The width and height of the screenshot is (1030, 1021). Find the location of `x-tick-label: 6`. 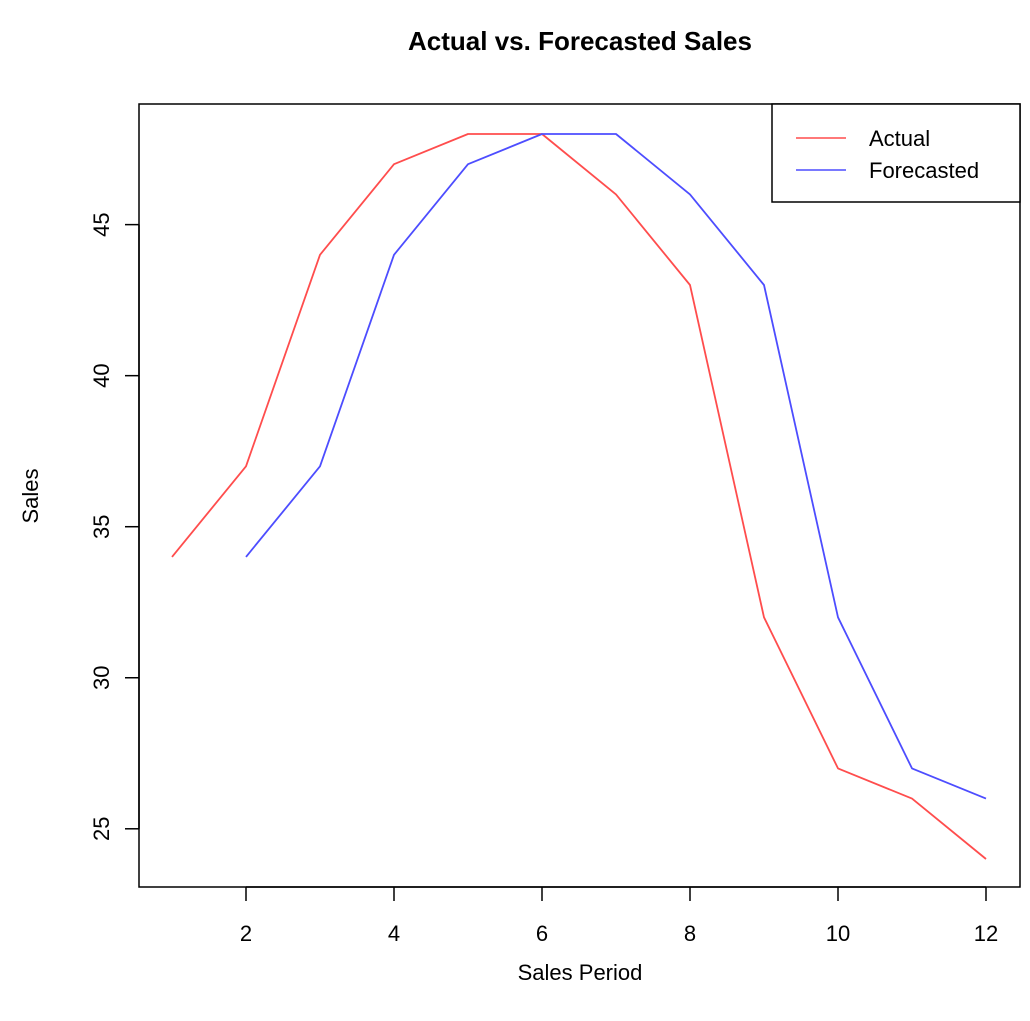

x-tick-label: 6 is located at coordinates (542, 933).